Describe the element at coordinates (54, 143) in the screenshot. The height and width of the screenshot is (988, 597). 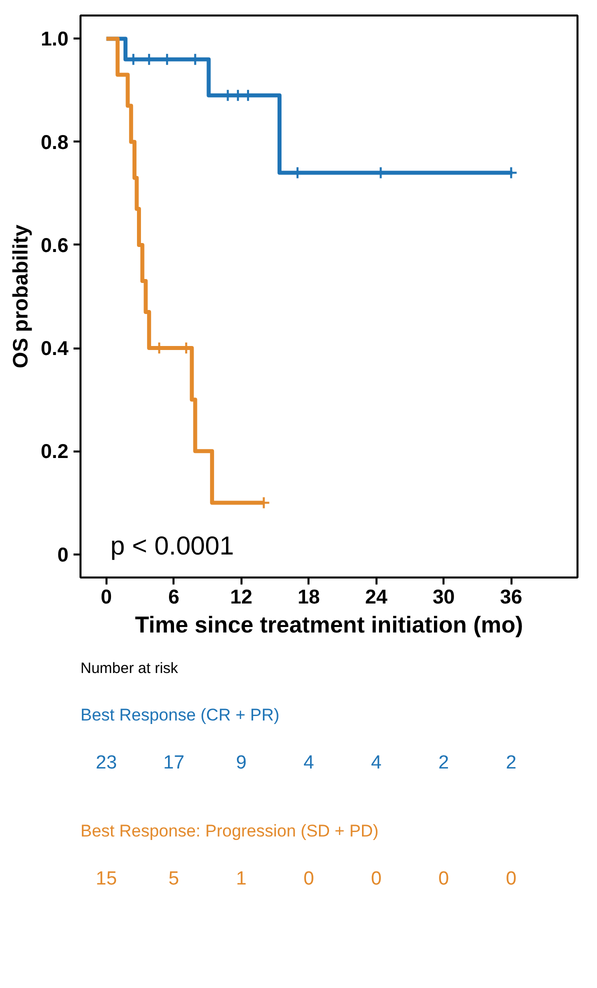
I see `y-tick-label: 0.8` at that location.